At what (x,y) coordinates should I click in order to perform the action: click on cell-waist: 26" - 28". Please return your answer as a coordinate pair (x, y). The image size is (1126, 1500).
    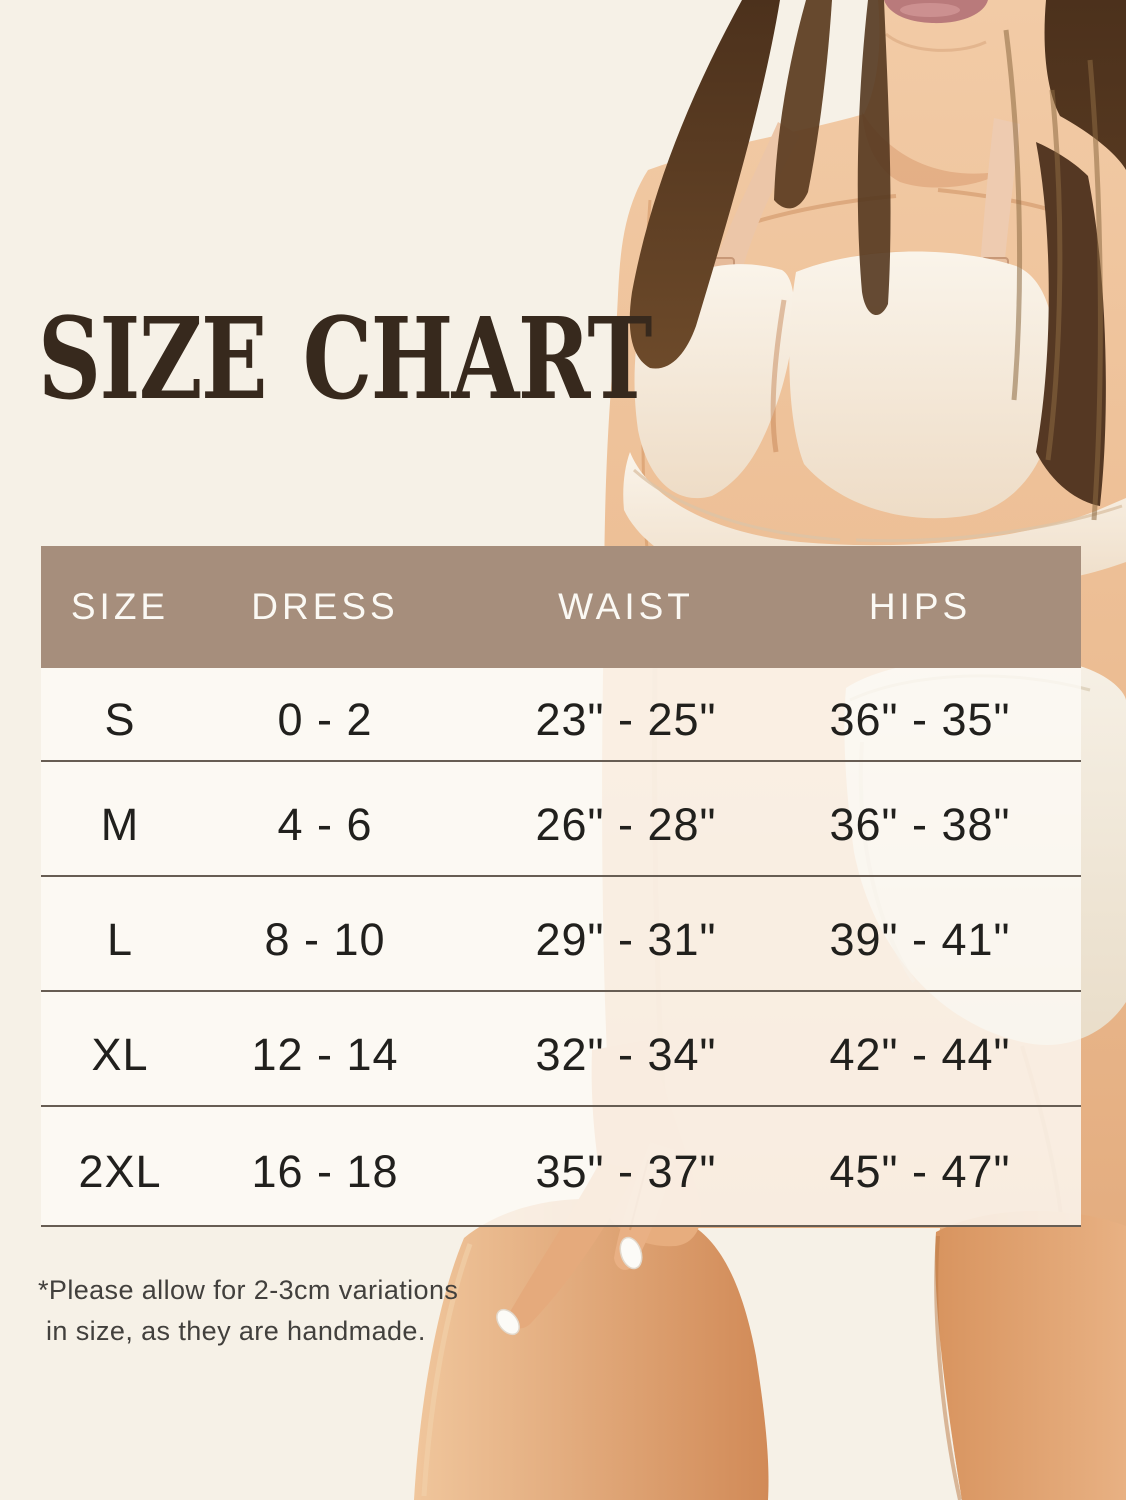
    Looking at the image, I should click on (626, 824).